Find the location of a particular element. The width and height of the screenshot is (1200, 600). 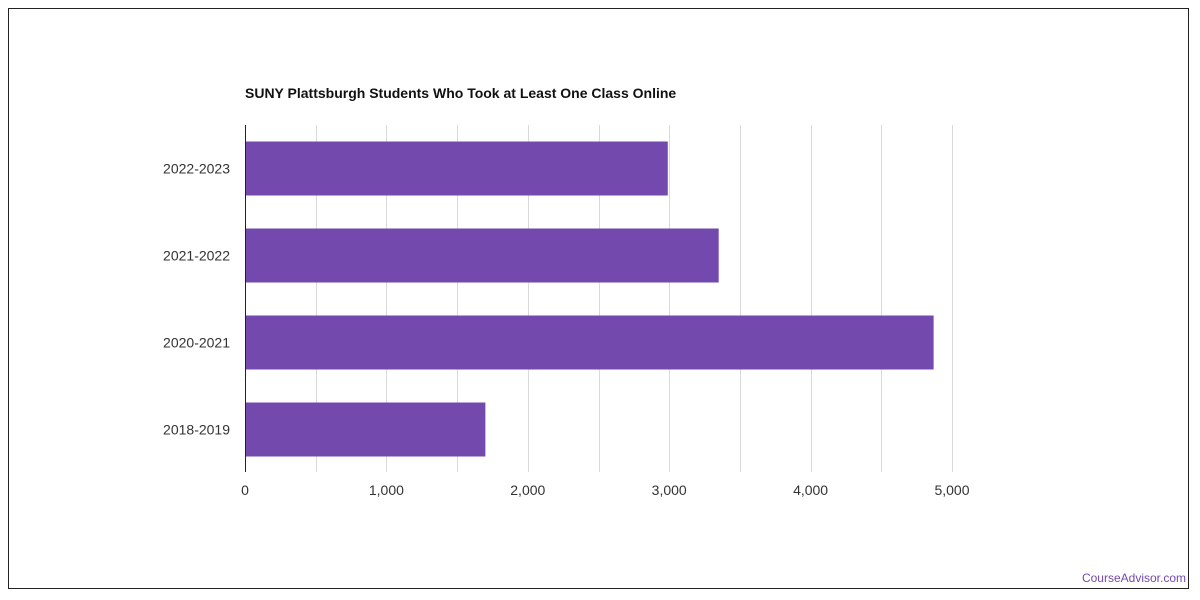

credit-link: CourseAdvisor.com is located at coordinates (1133, 578).